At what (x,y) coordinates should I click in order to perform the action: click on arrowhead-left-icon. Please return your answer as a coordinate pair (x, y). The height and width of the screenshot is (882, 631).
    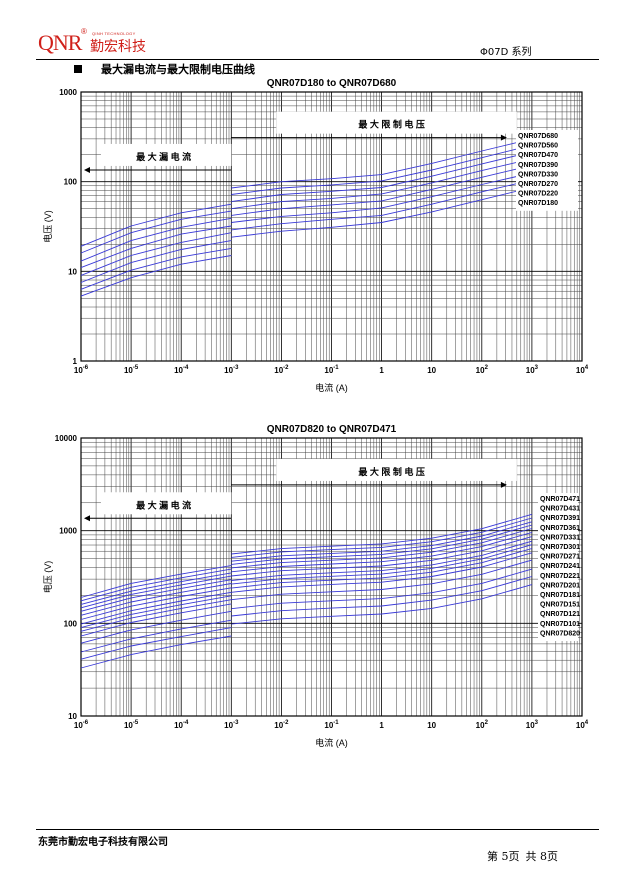
    Looking at the image, I should click on (87, 169).